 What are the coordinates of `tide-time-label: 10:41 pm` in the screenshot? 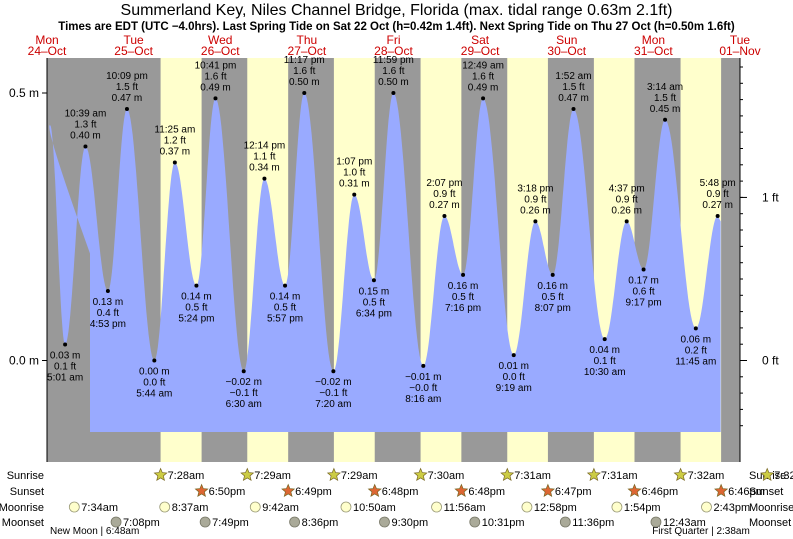 It's located at (216, 65).